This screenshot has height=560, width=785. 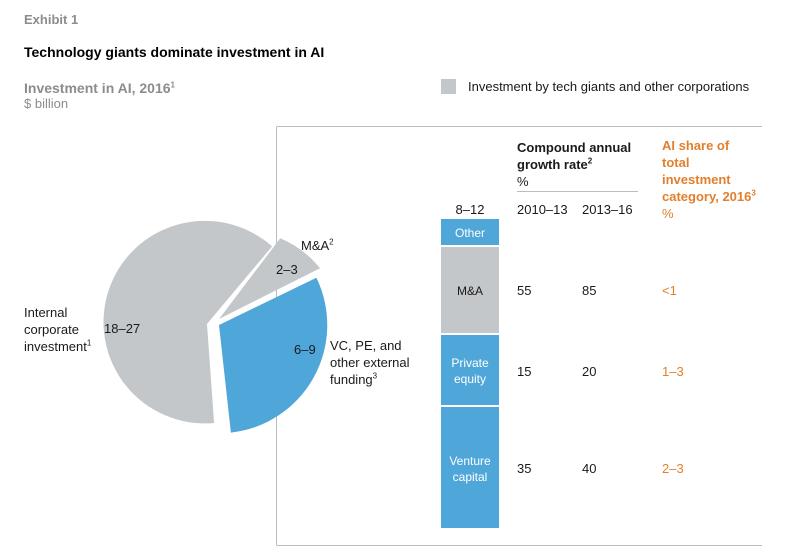 I want to click on pie-label-ma-note: 2, so click(x=331, y=242).